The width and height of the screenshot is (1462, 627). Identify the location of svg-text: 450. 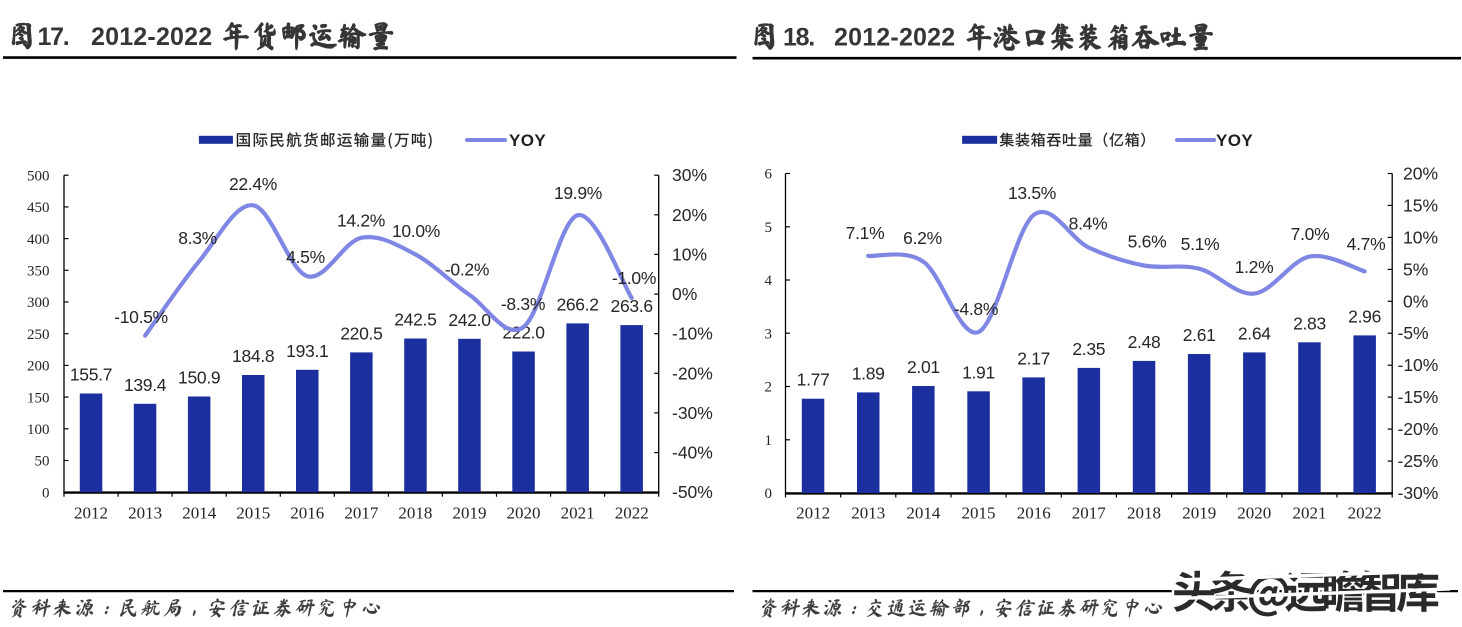
(38, 208).